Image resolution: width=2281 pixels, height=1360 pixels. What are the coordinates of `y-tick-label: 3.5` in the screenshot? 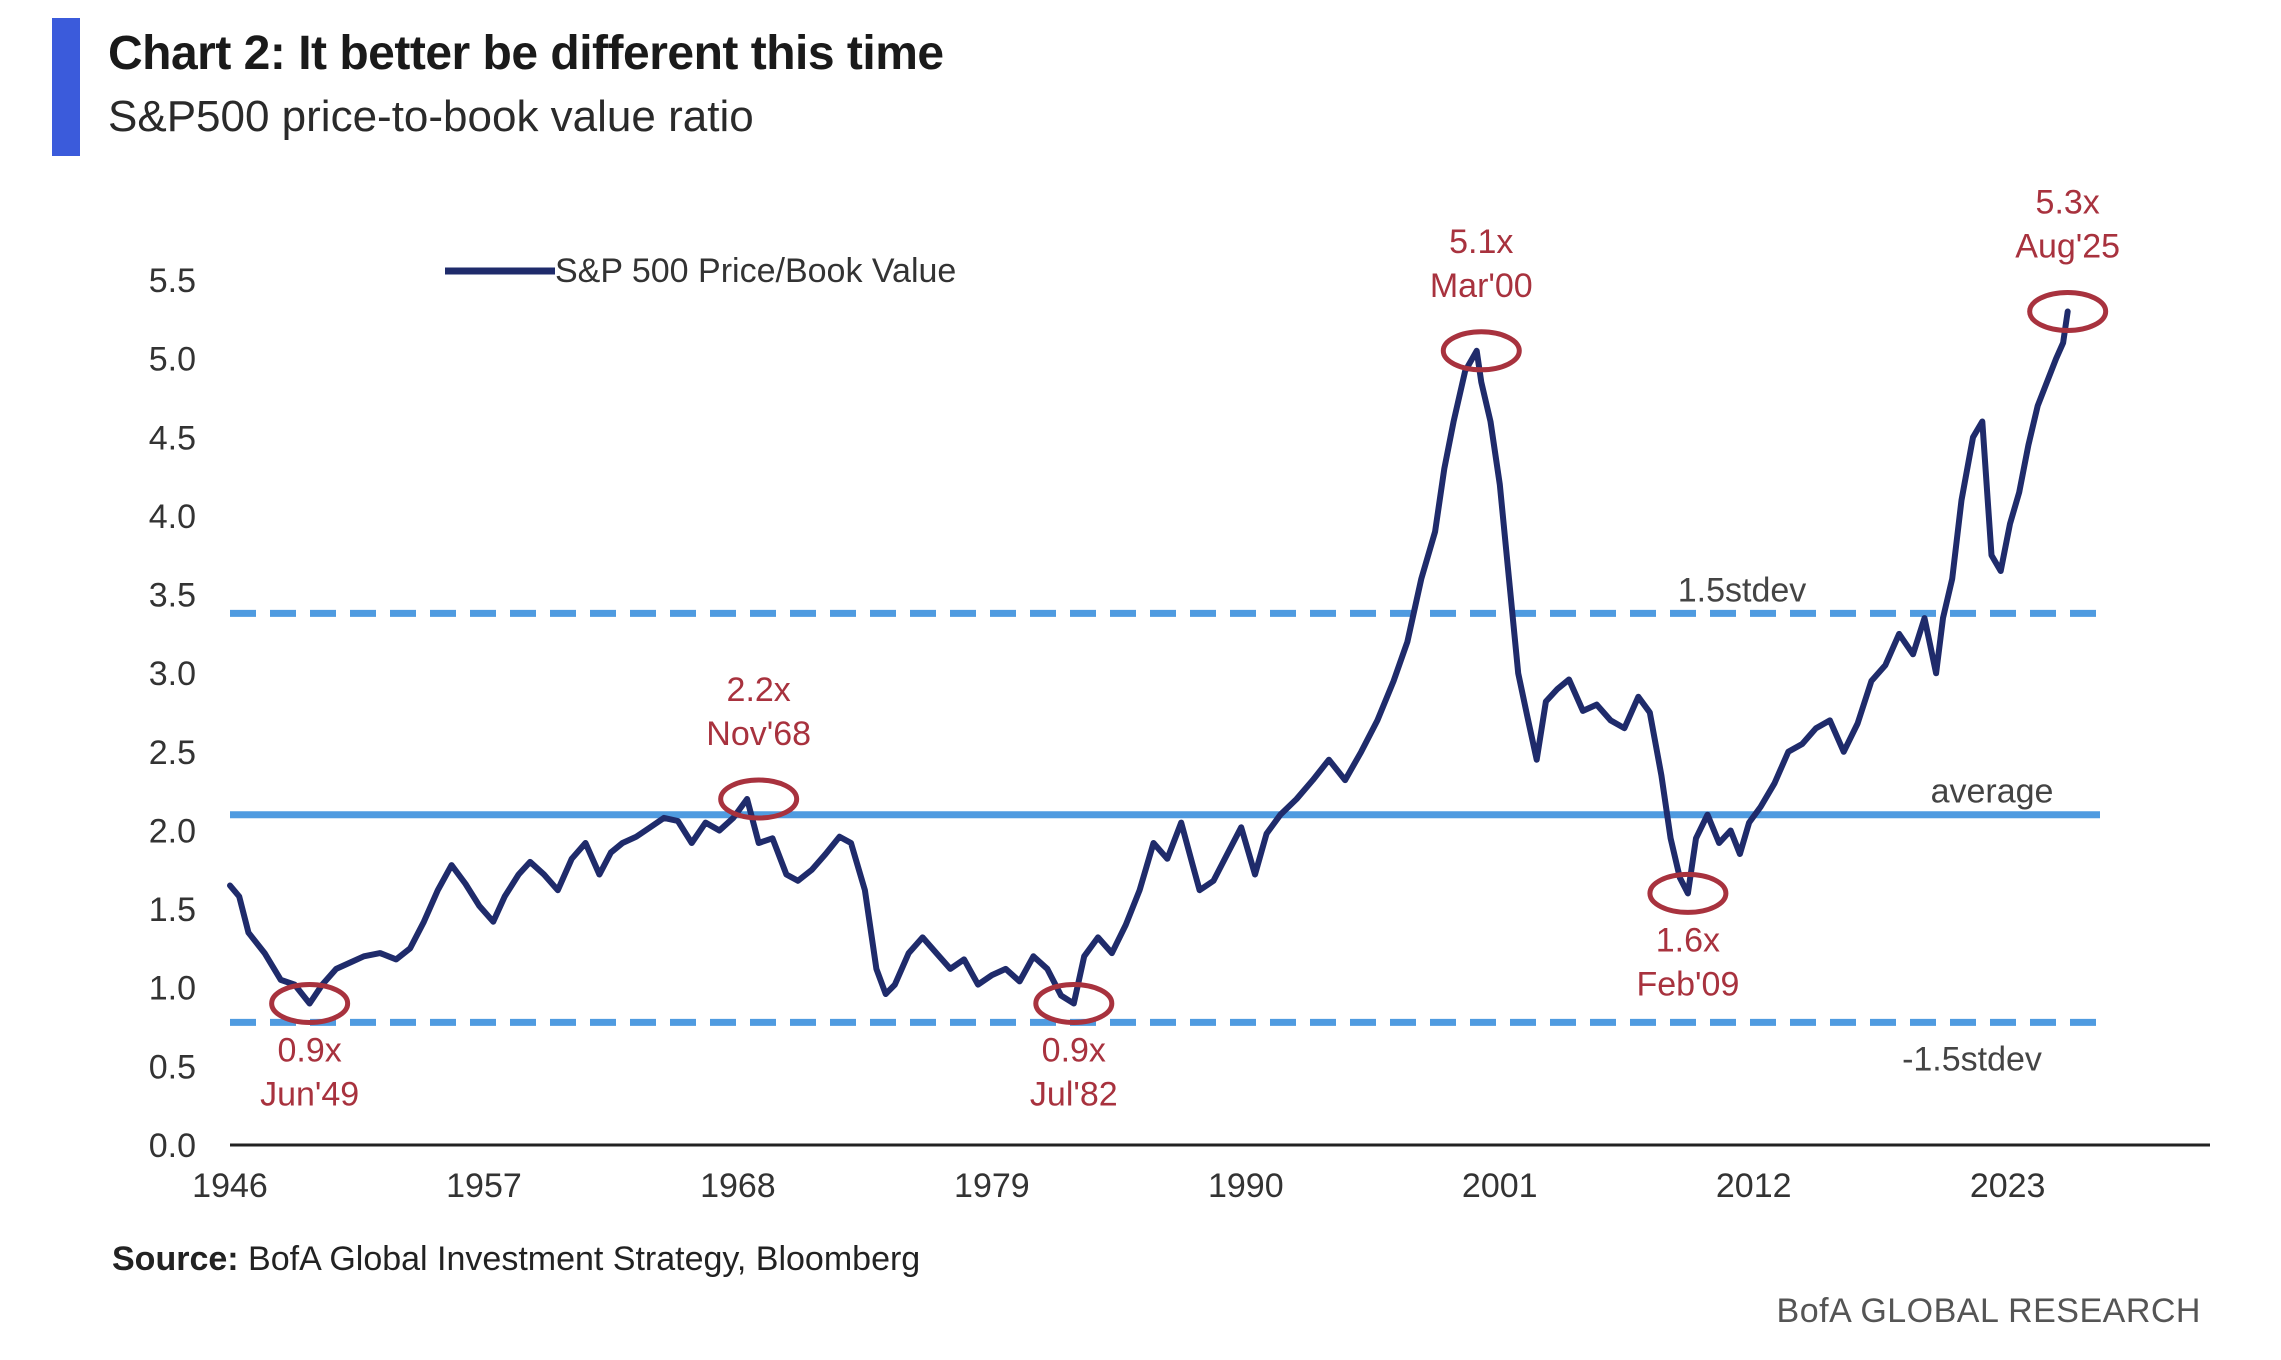 It's located at (172, 596).